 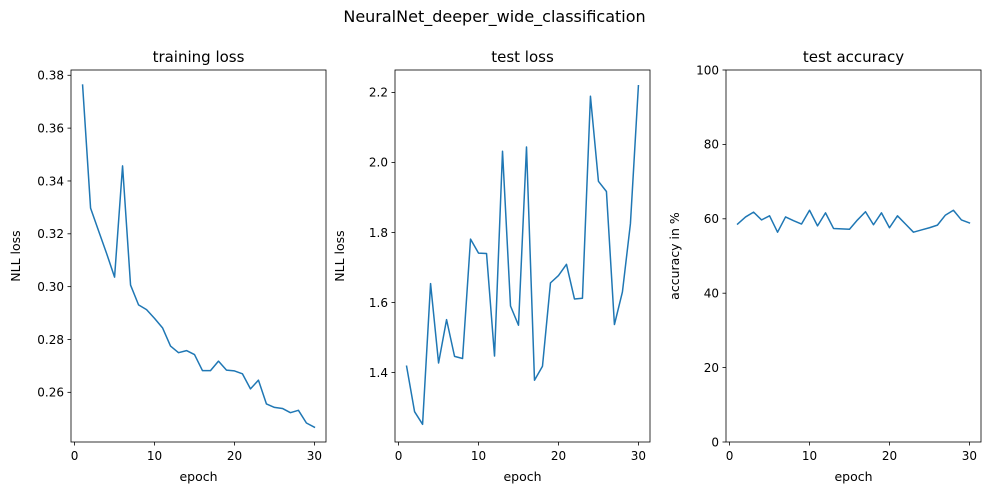 What do you see at coordinates (50, 340) in the screenshot?
I see `y-tick-label: 0.28` at bounding box center [50, 340].